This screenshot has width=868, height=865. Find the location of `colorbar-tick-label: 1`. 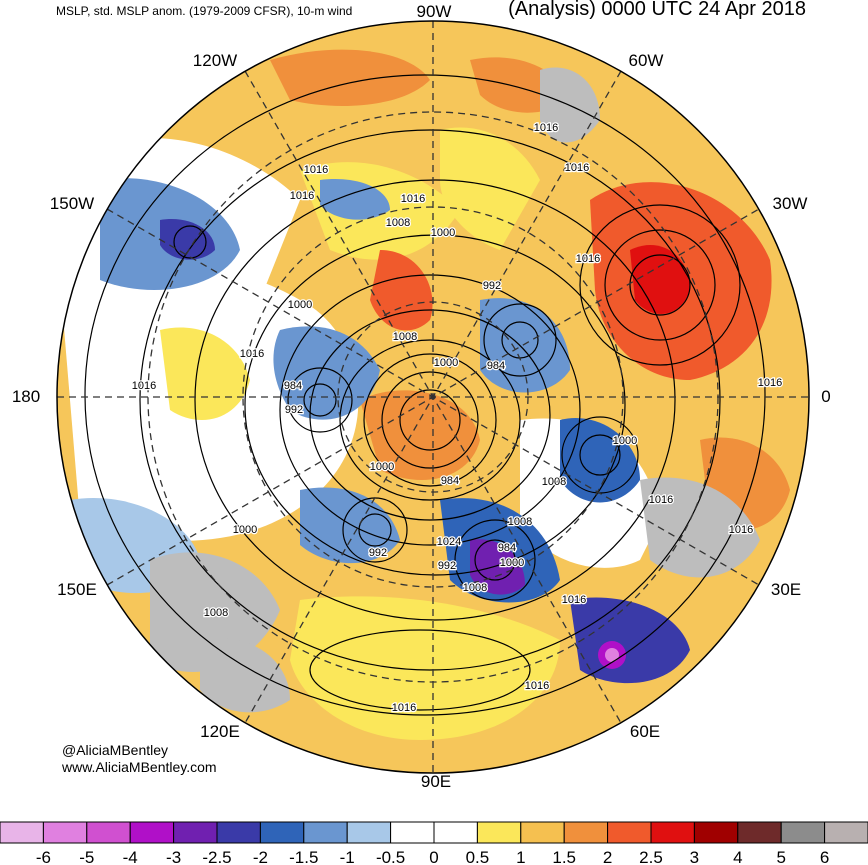

colorbar-tick-label: 1 is located at coordinates (520, 856).